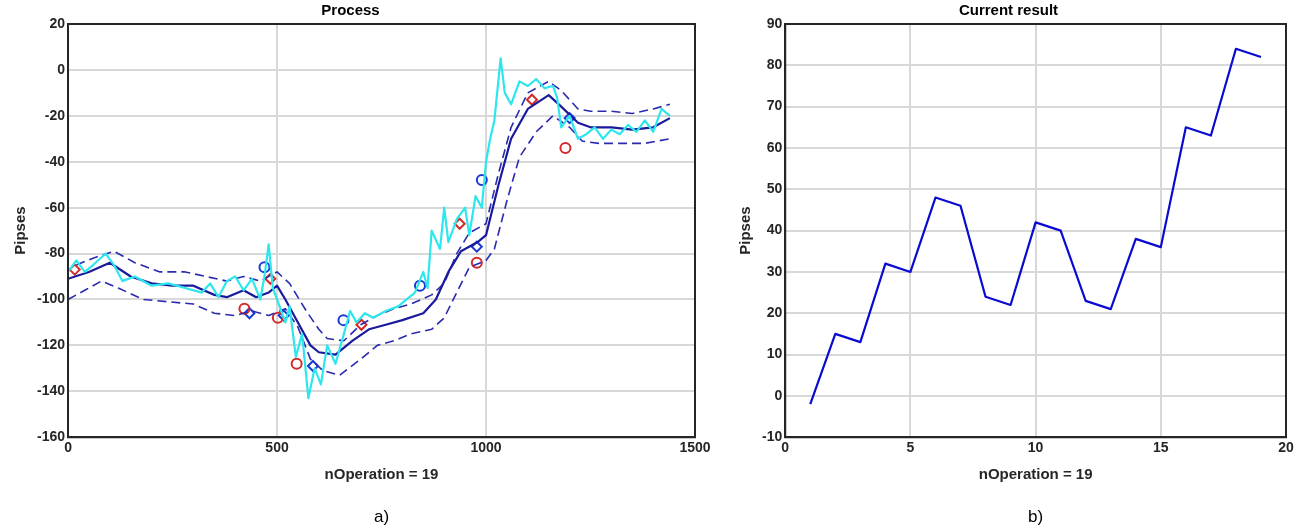  What do you see at coordinates (1286, 447) in the screenshot?
I see `x-tick-label: 20` at bounding box center [1286, 447].